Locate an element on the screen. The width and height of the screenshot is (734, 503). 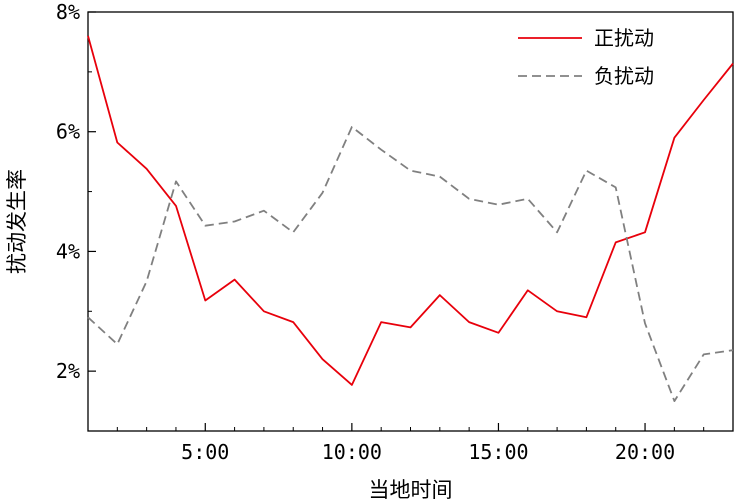
x-tick-label: 20:00 is located at coordinates (645, 452).